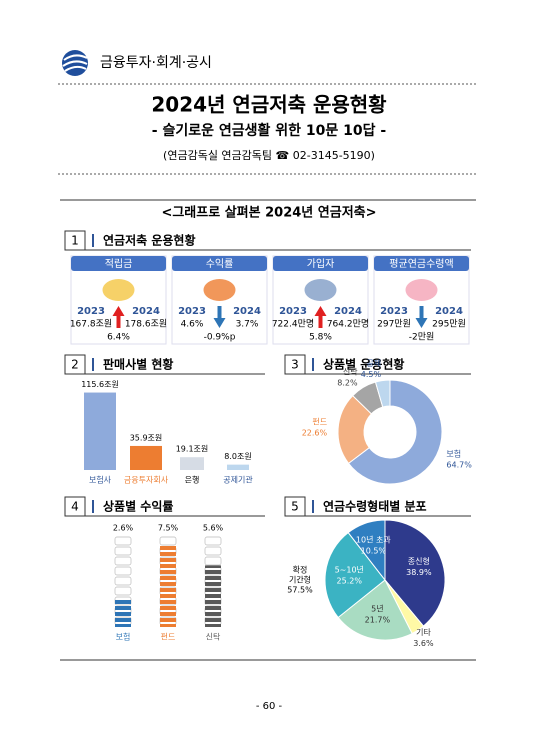  What do you see at coordinates (118, 338) in the screenshot?
I see `change: 6.4%` at bounding box center [118, 338].